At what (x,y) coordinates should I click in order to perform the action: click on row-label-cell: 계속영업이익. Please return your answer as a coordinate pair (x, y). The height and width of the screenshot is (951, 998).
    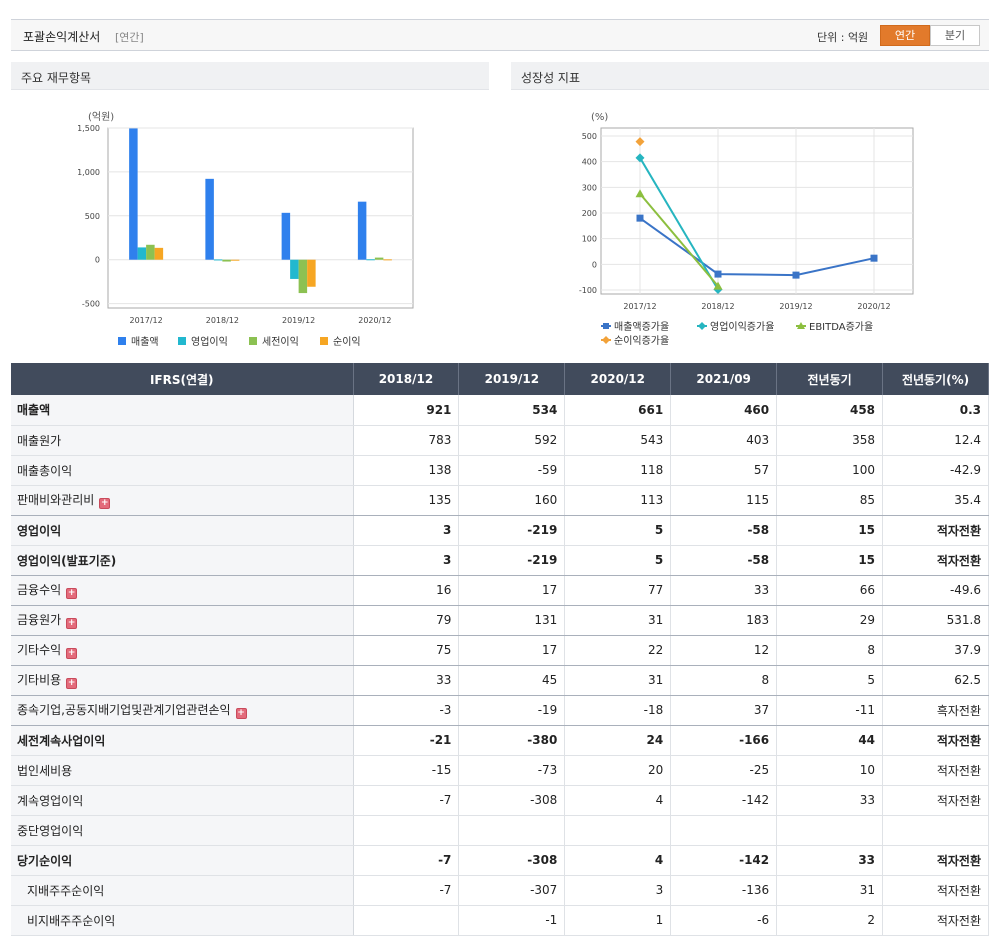
    Looking at the image, I should click on (182, 800).